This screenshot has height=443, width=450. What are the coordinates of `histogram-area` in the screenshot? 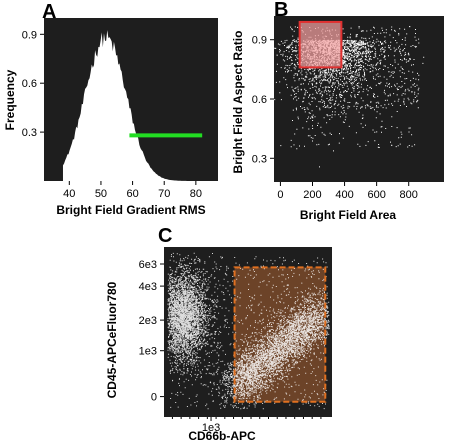 It's located at (129, 106).